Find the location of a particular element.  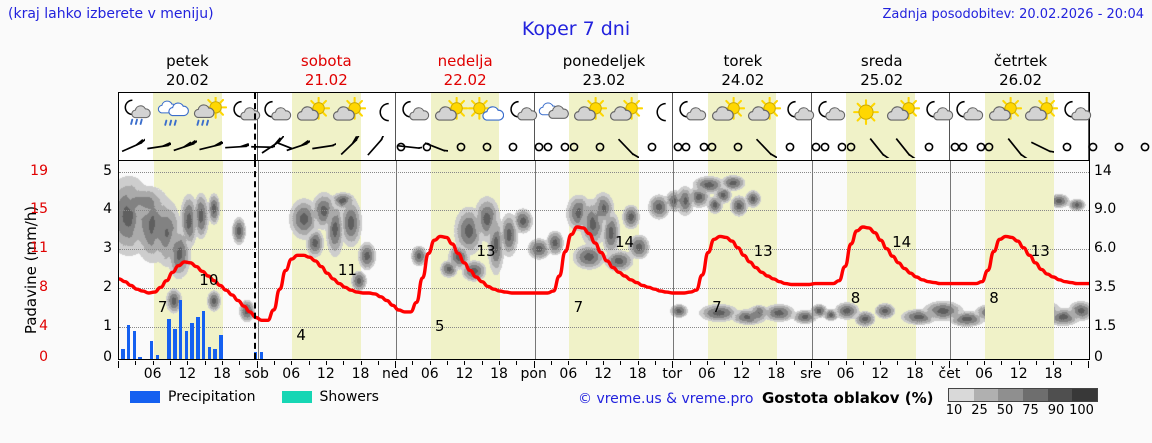

day-header-3: ponedeljek 23.02 is located at coordinates (604, 72).